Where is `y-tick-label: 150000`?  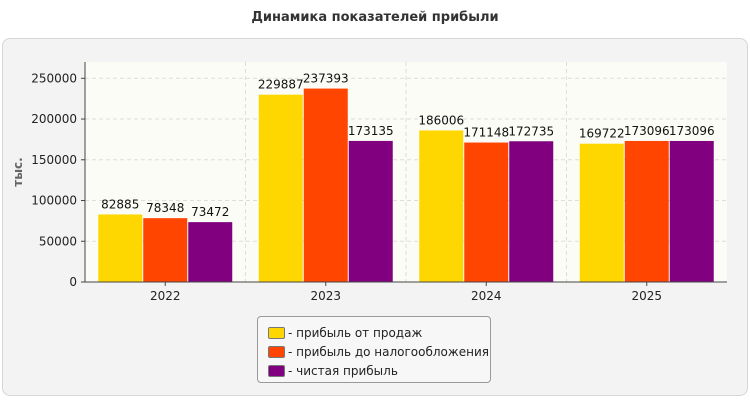
y-tick-label: 150000 is located at coordinates (54, 160).